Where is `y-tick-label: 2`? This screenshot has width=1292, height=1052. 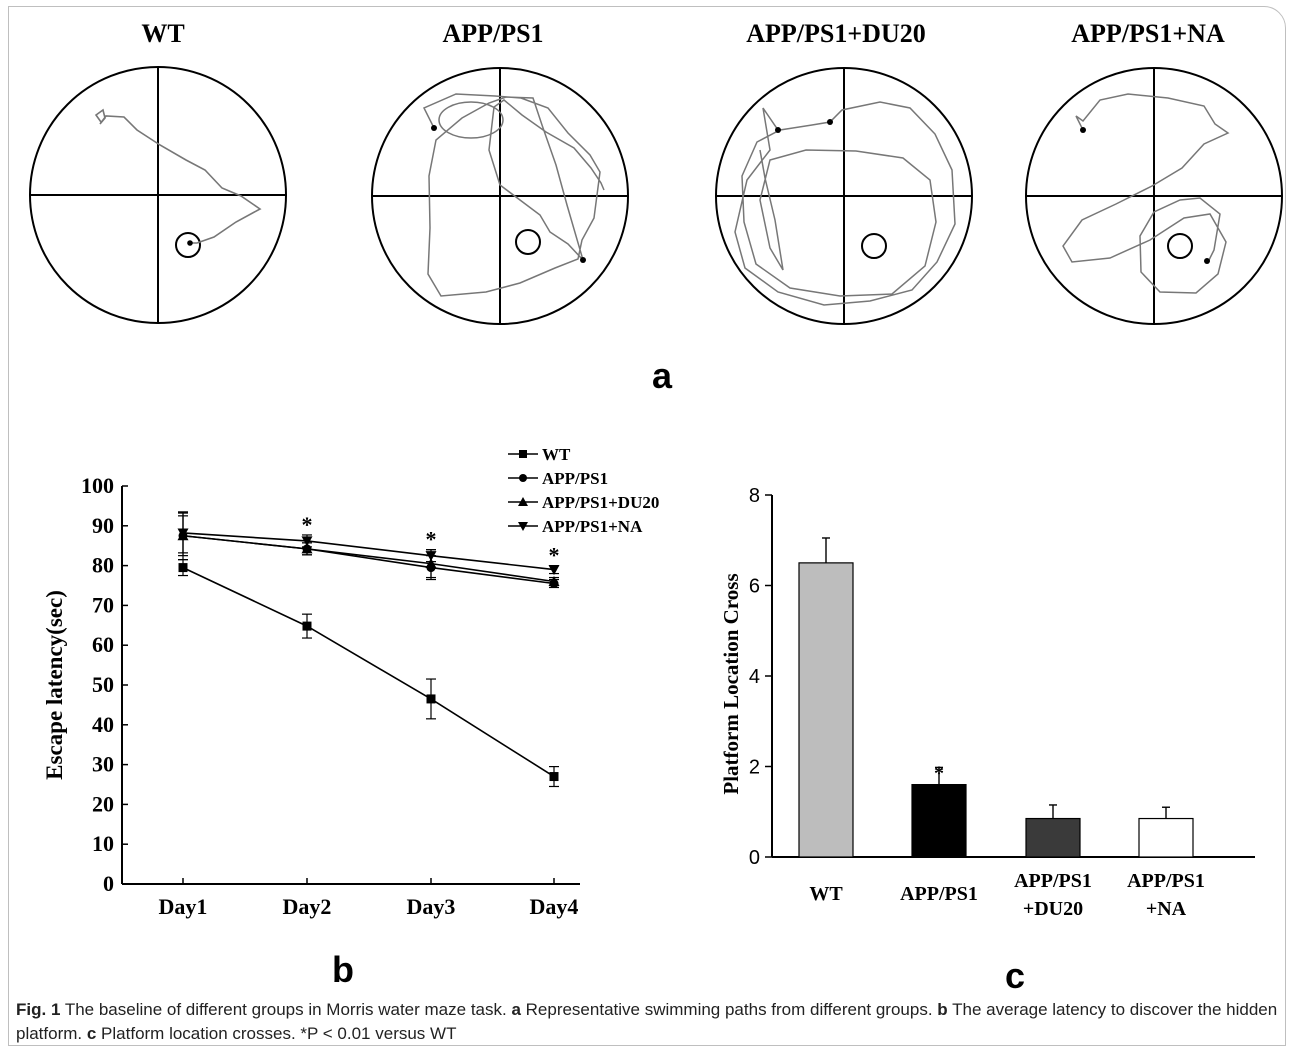 y-tick-label: 2 is located at coordinates (754, 768).